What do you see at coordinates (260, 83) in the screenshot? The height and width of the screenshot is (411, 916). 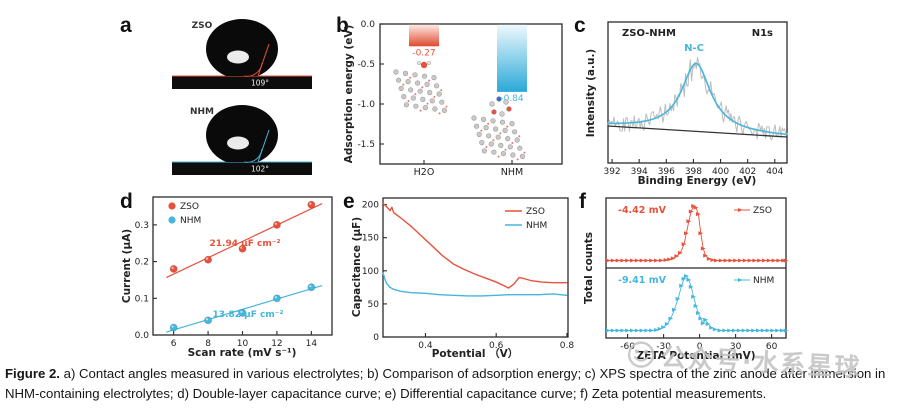 I see `contact-angle-value: 109°` at bounding box center [260, 83].